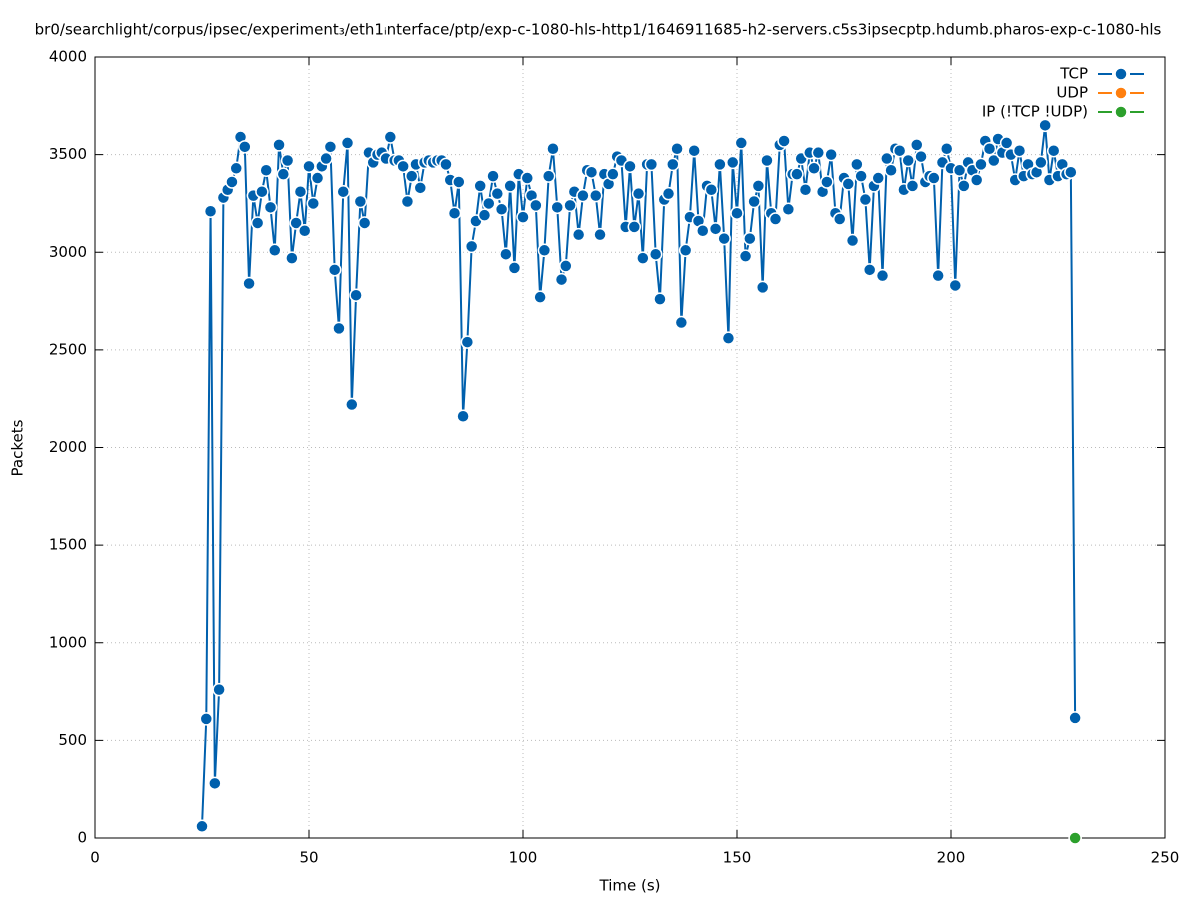 This screenshot has height=900, width=1197. Describe the element at coordinates (630, 886) in the screenshot. I see `x-axis-label: Time (s)` at that location.